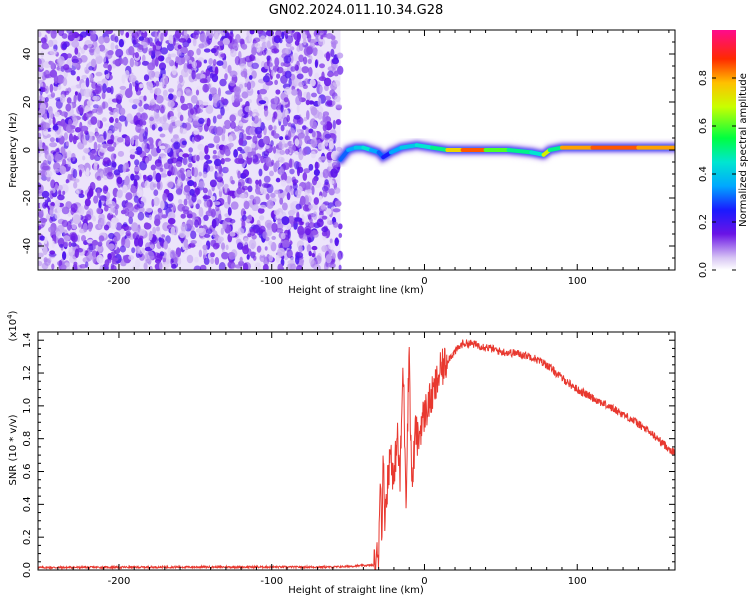  What do you see at coordinates (717, 174) in the screenshot?
I see `colorbar-ticks: 0.0 0.2 0.4 0.6 0.8` at bounding box center [717, 174].